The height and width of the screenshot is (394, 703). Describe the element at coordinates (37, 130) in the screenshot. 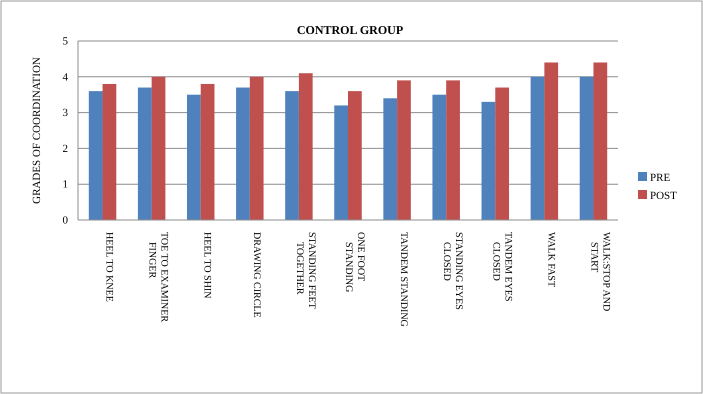

I see `y-axis-title: GRADES OF COORDINATION` at that location.